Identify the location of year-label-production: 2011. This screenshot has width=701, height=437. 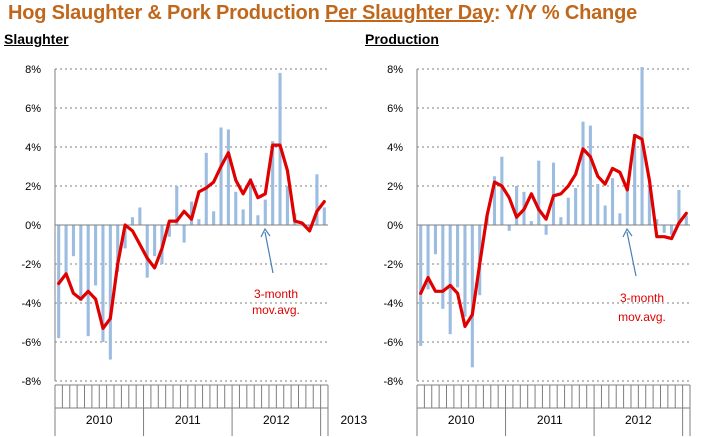
(550, 420).